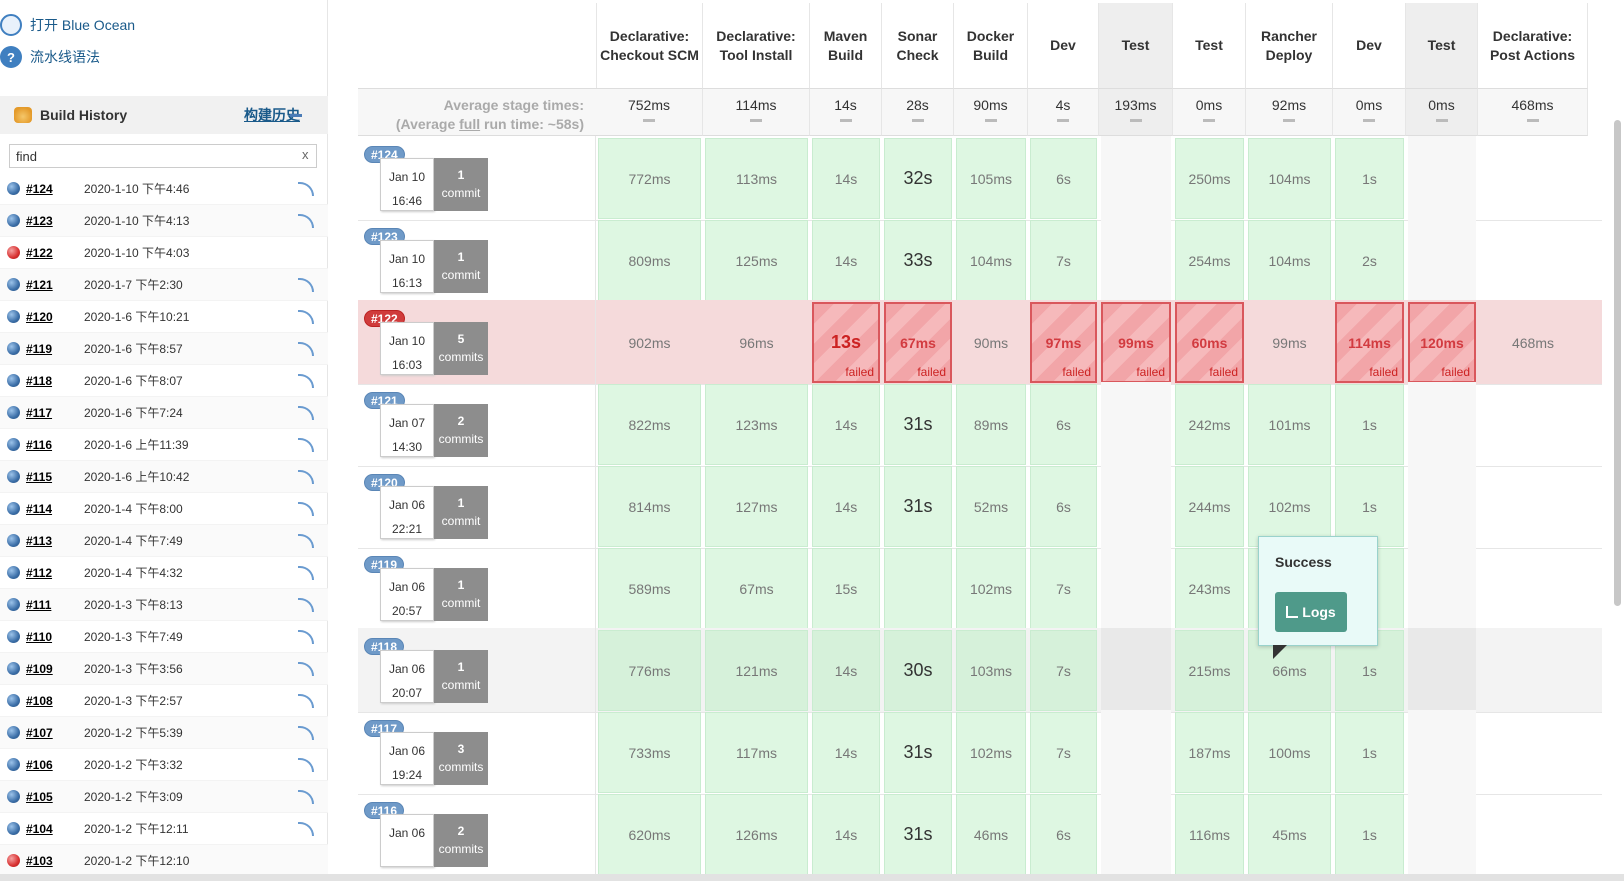  I want to click on stage-cell: 468ms, so click(1533, 342).